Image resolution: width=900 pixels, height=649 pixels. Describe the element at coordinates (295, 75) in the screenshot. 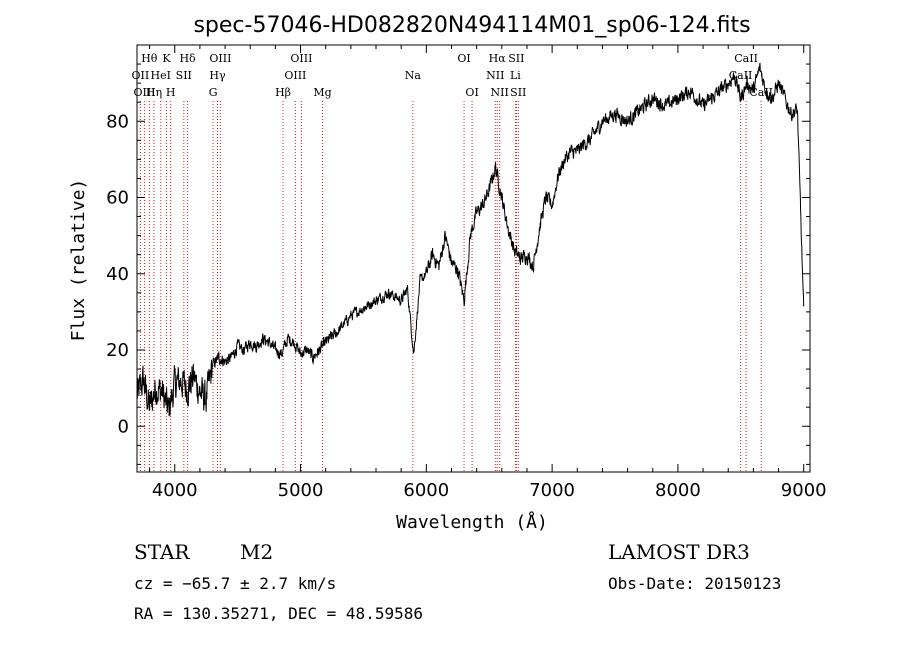

I see `line-label-13: OIII` at that location.